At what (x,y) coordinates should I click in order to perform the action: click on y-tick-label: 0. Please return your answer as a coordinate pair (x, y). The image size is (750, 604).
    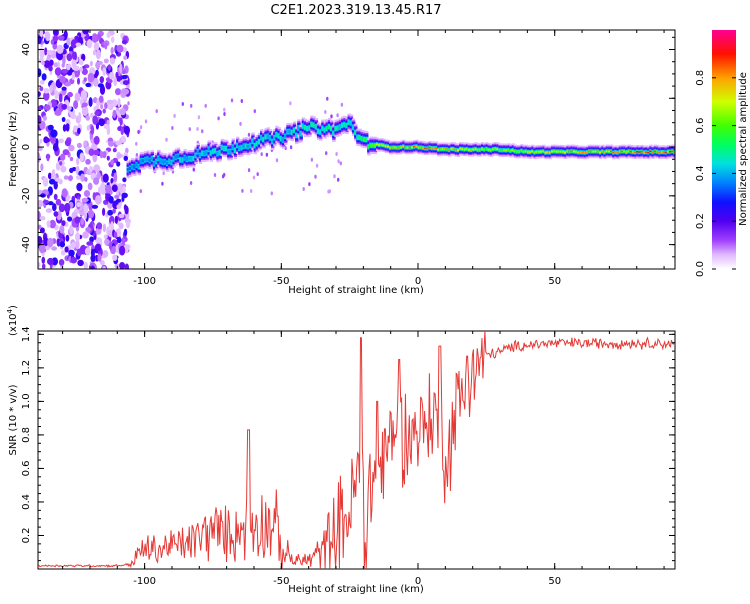
    Looking at the image, I should click on (26, 147).